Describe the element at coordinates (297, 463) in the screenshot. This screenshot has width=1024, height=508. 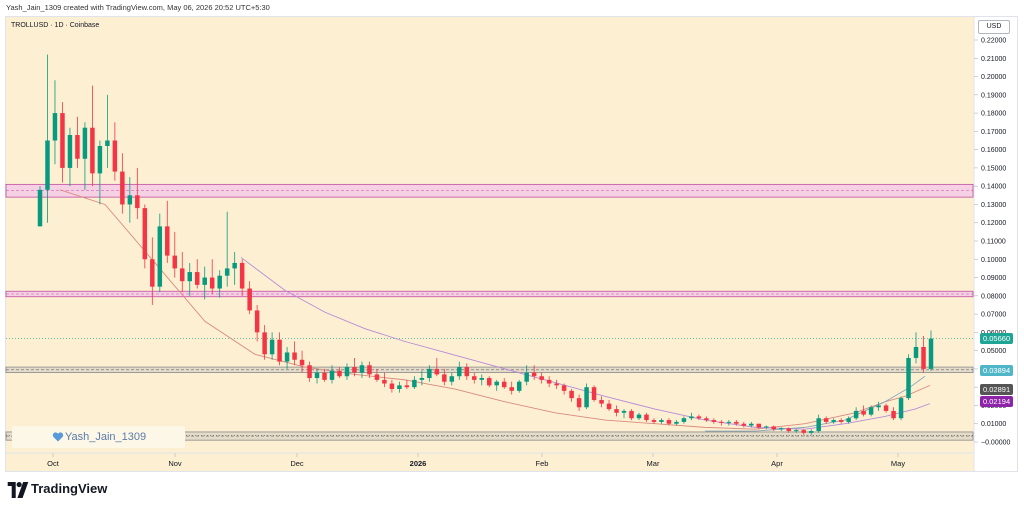
I see `x-tick-label: Dec` at that location.